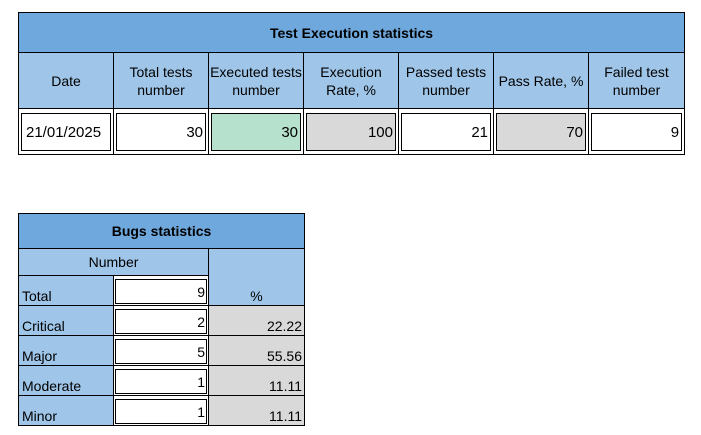 The height and width of the screenshot is (435, 701). I want to click on bugs-percent-critical: 22.22, so click(256, 320).